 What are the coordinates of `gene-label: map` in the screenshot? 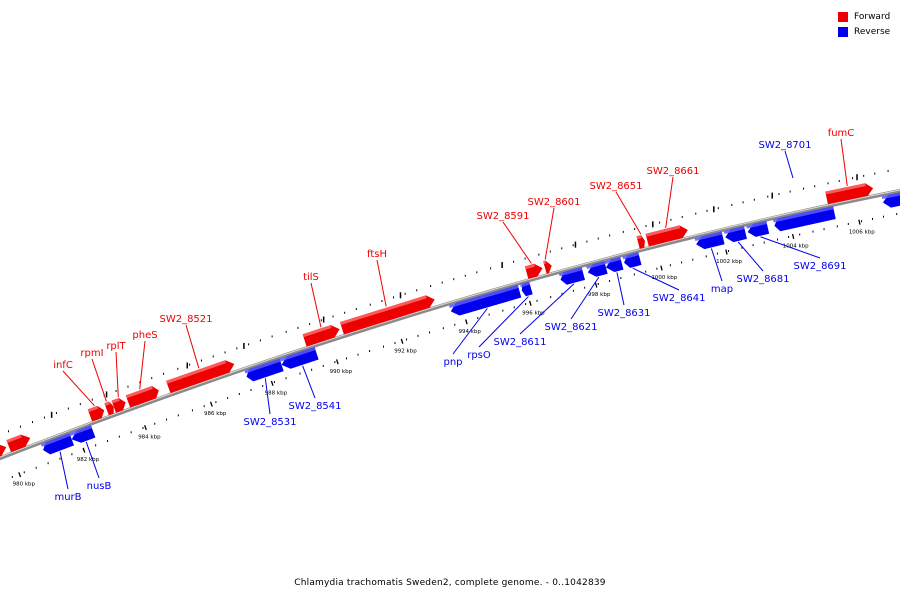 It's located at (722, 289).